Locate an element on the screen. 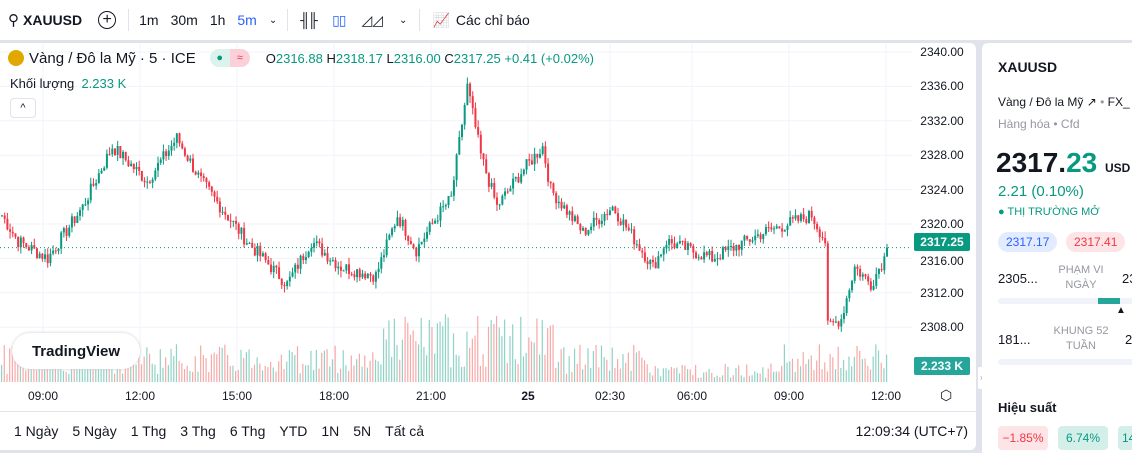  market-status-badge: ● ≈ is located at coordinates (229, 58).